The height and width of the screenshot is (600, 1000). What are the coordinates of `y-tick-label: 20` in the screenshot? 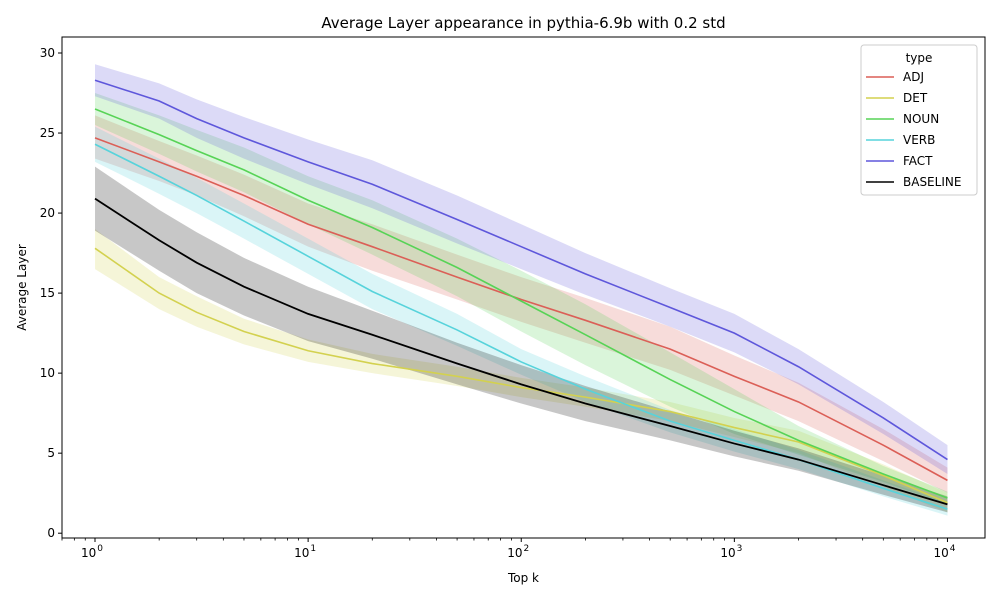 It's located at (47, 213).